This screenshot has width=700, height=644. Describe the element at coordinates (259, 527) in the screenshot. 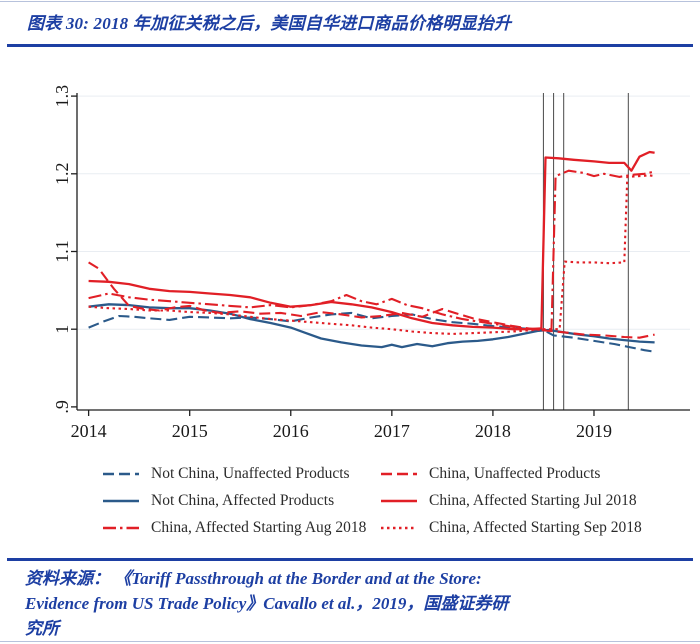

I see `legend-label: China, Affected Starting Aug 2018` at that location.